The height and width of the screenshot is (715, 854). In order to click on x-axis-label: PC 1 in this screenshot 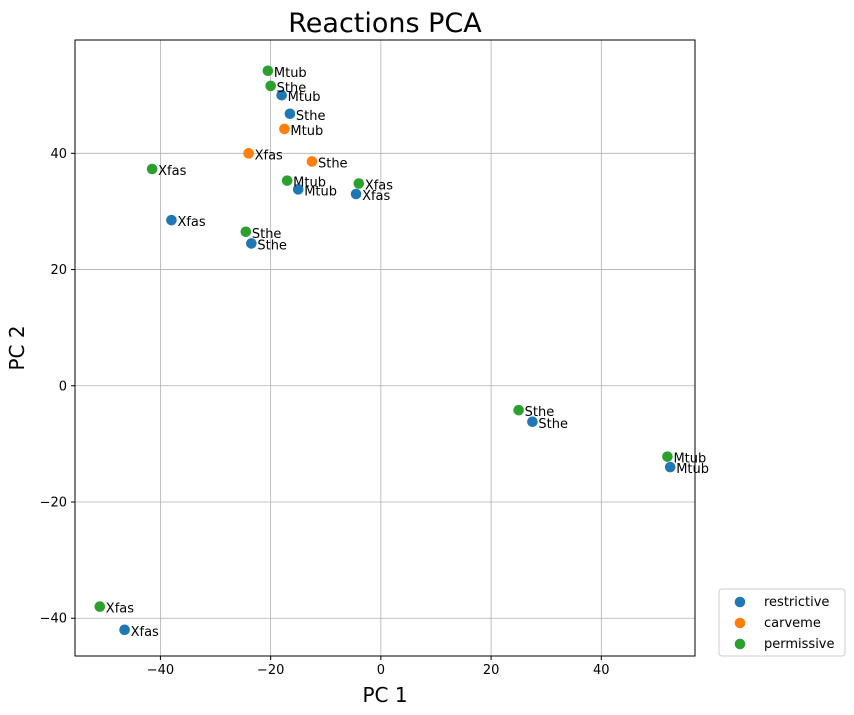, I will do `click(384, 695)`.